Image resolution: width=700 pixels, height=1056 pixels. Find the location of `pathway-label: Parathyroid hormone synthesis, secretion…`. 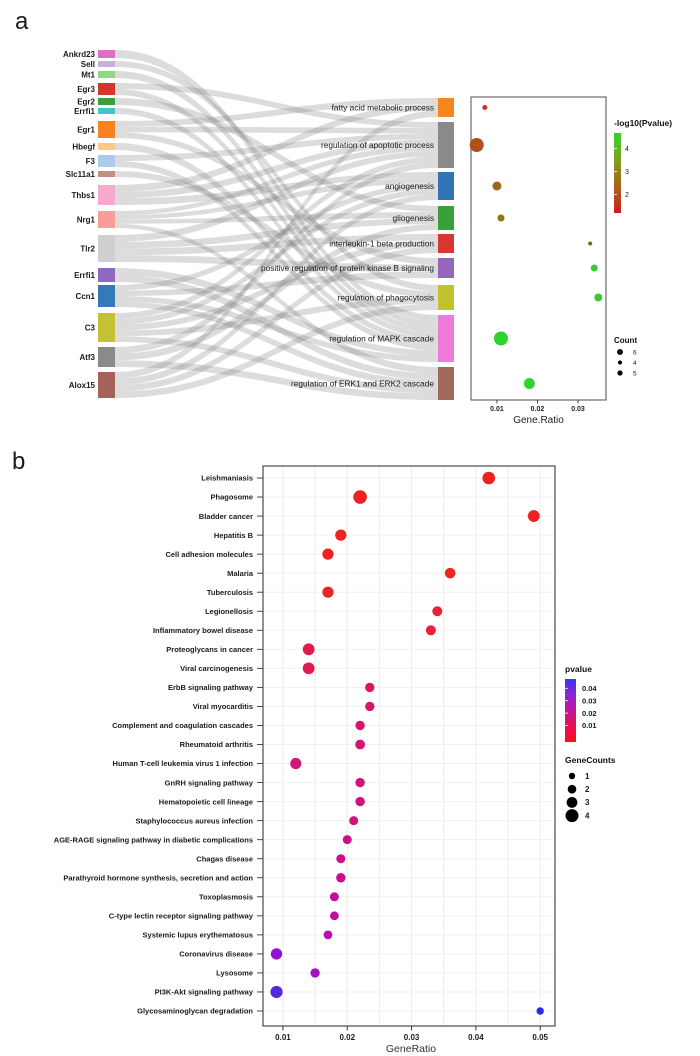

pathway-label: Parathyroid hormone synthesis, secretion… is located at coordinates (158, 877).